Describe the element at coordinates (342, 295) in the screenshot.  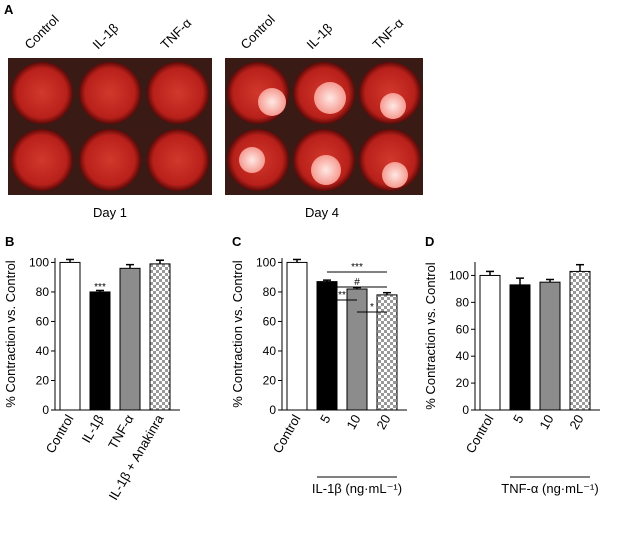
I see `significance-label: **` at that location.